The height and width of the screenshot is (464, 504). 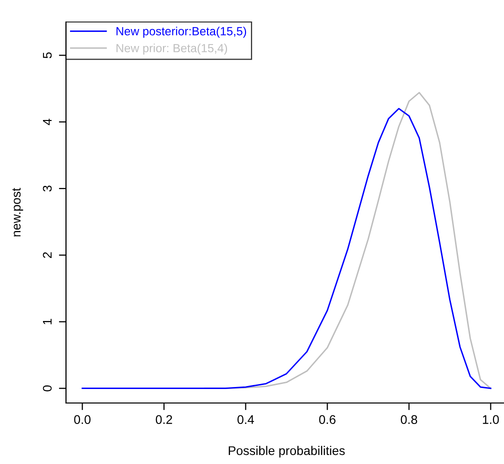 I want to click on x-tick-label: 0.4, so click(x=245, y=419).